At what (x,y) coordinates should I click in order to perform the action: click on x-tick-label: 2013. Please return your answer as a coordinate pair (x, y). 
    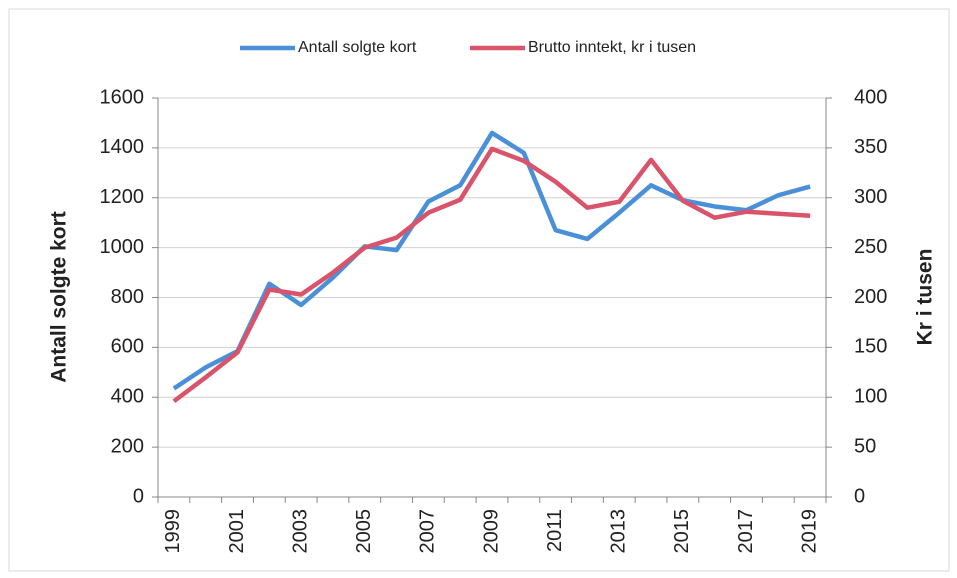
    Looking at the image, I should click on (619, 531).